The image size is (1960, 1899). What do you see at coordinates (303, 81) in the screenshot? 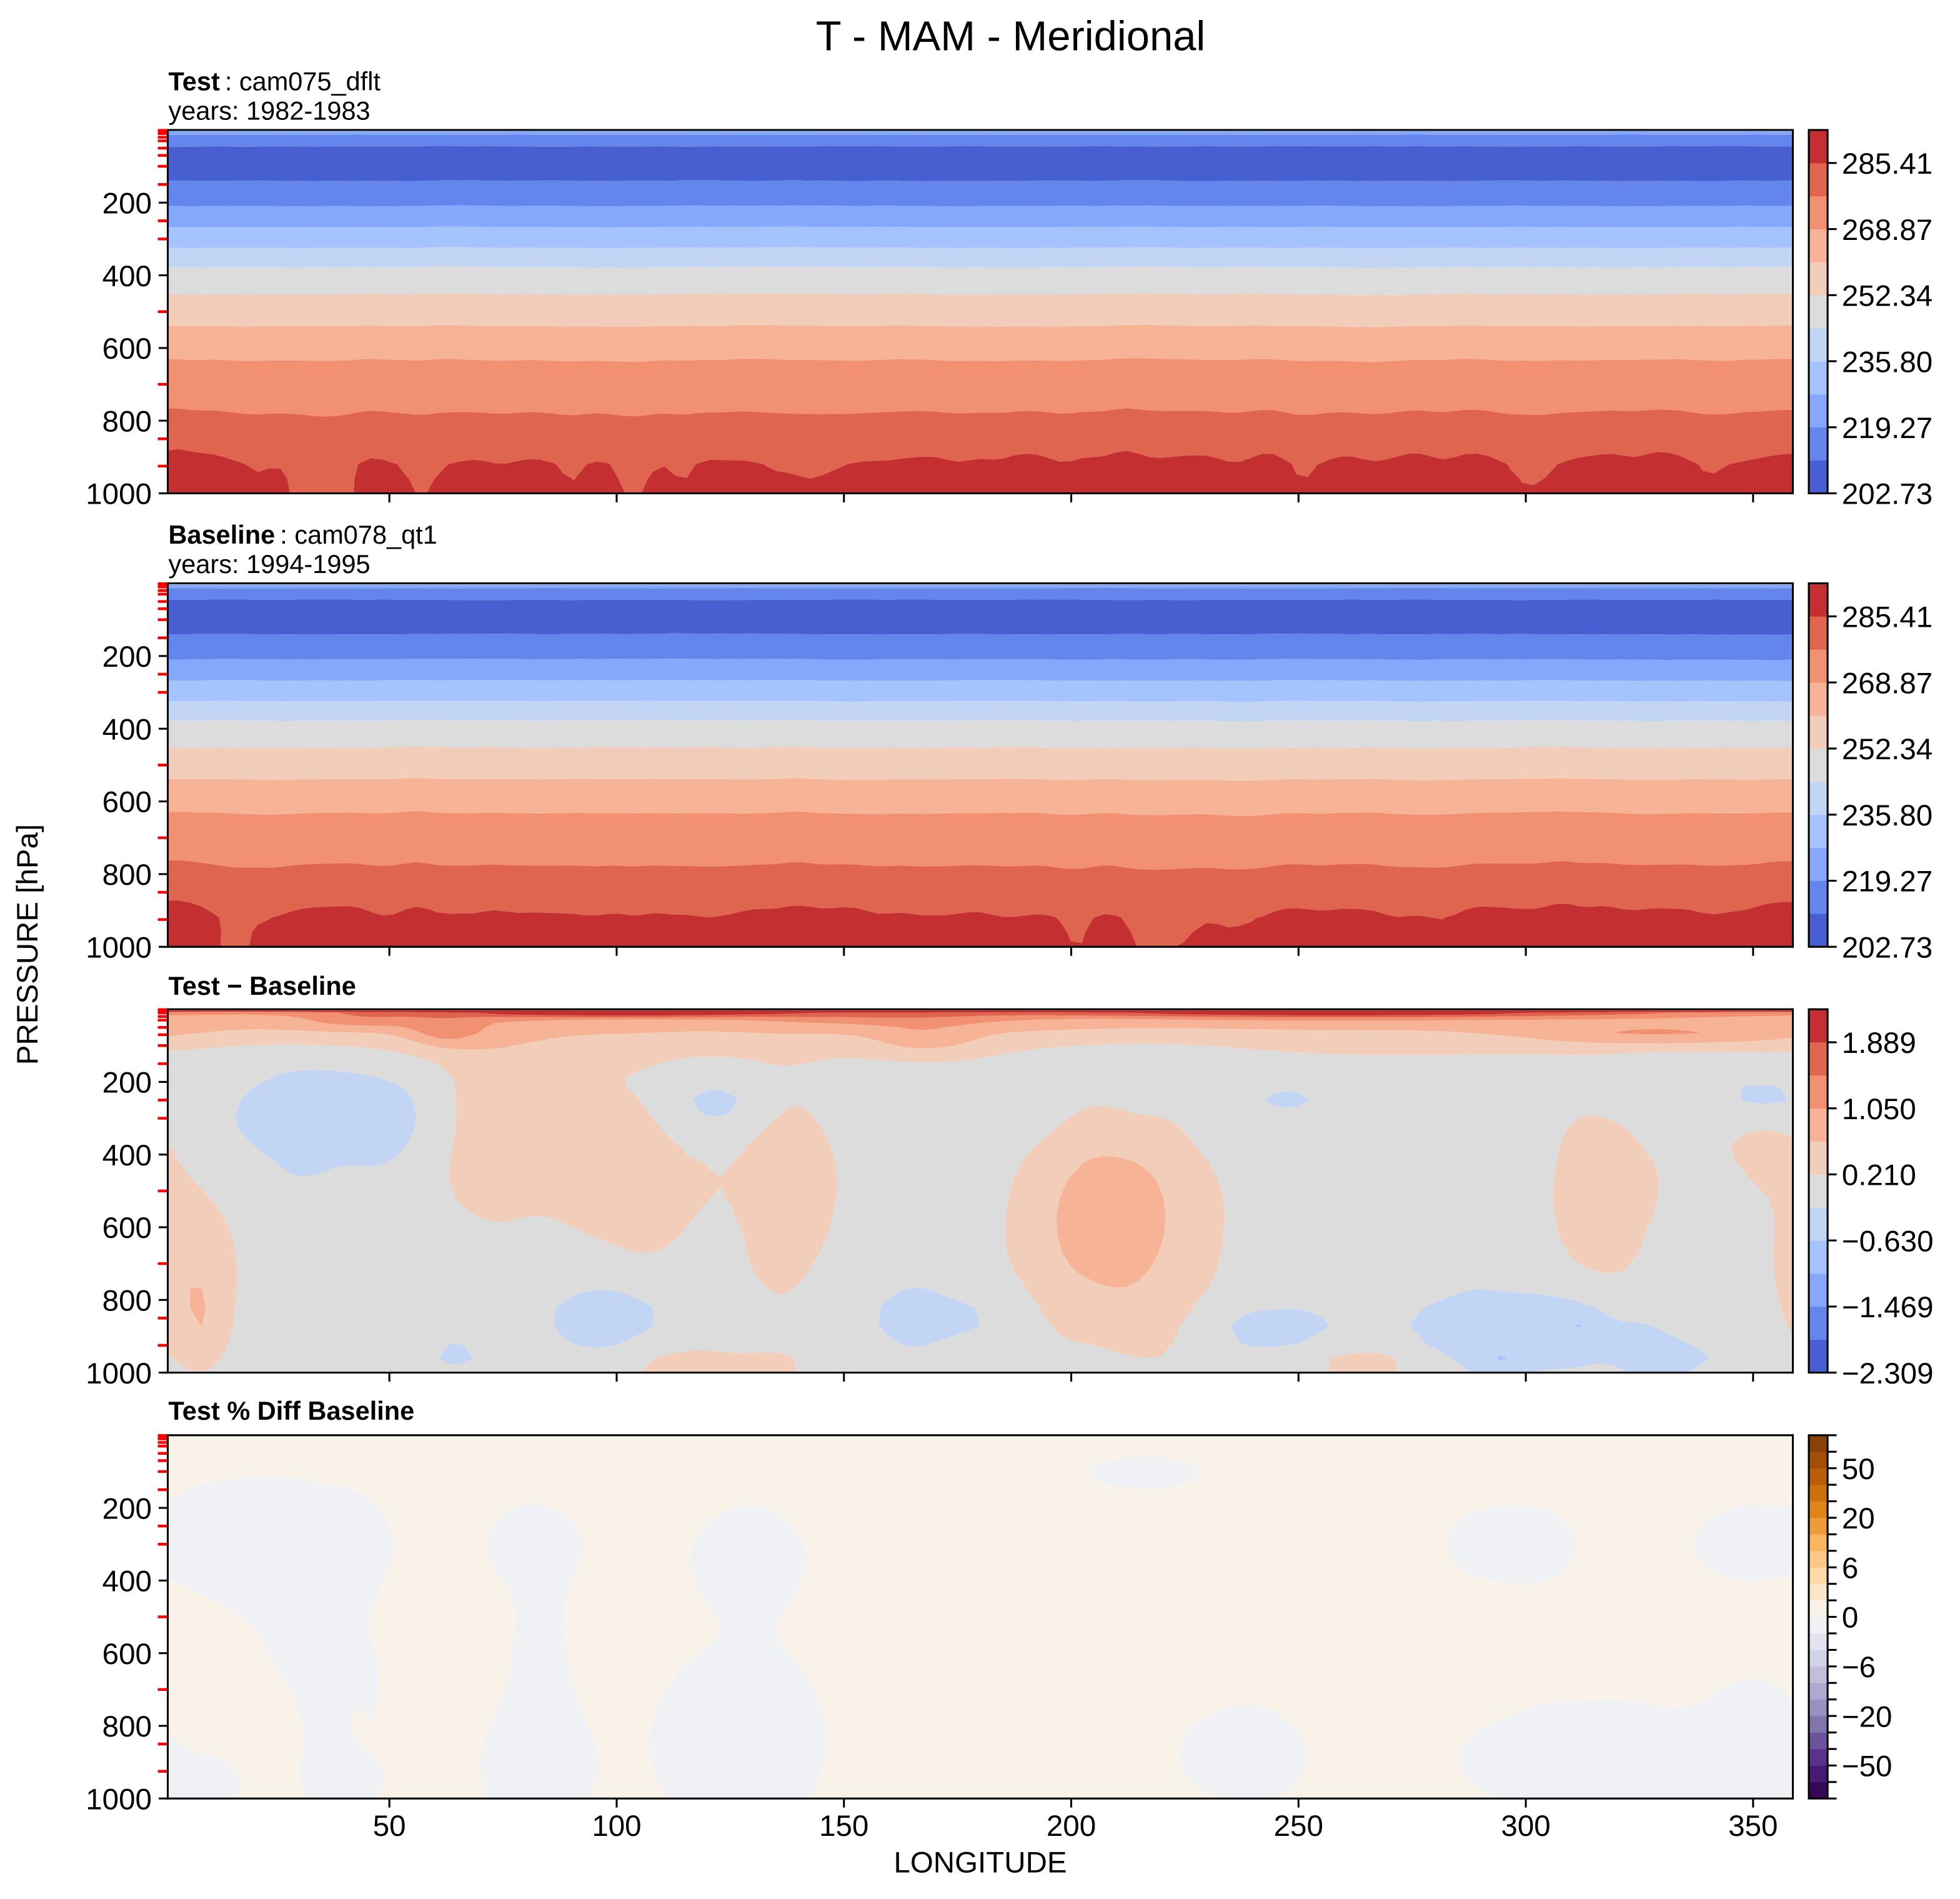
I see `svg-text:: cam075_dflt: : cam075_dflt` at bounding box center [303, 81].